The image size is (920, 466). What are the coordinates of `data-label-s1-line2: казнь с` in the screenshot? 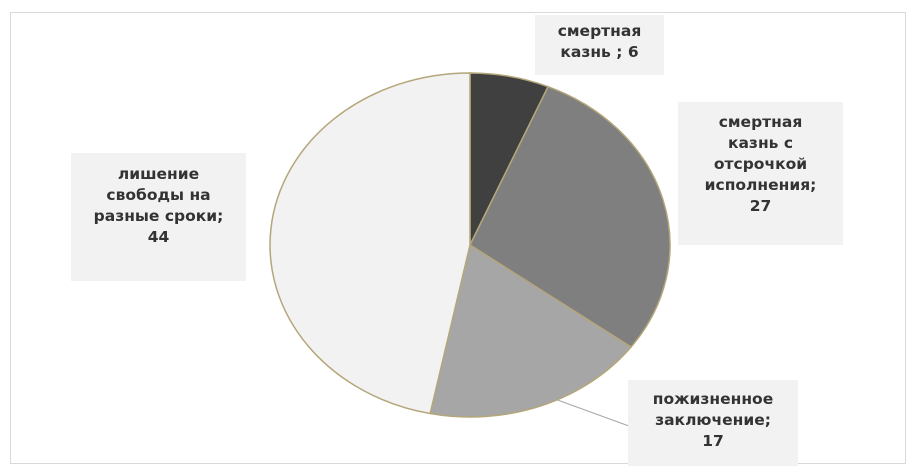 It's located at (760, 143).